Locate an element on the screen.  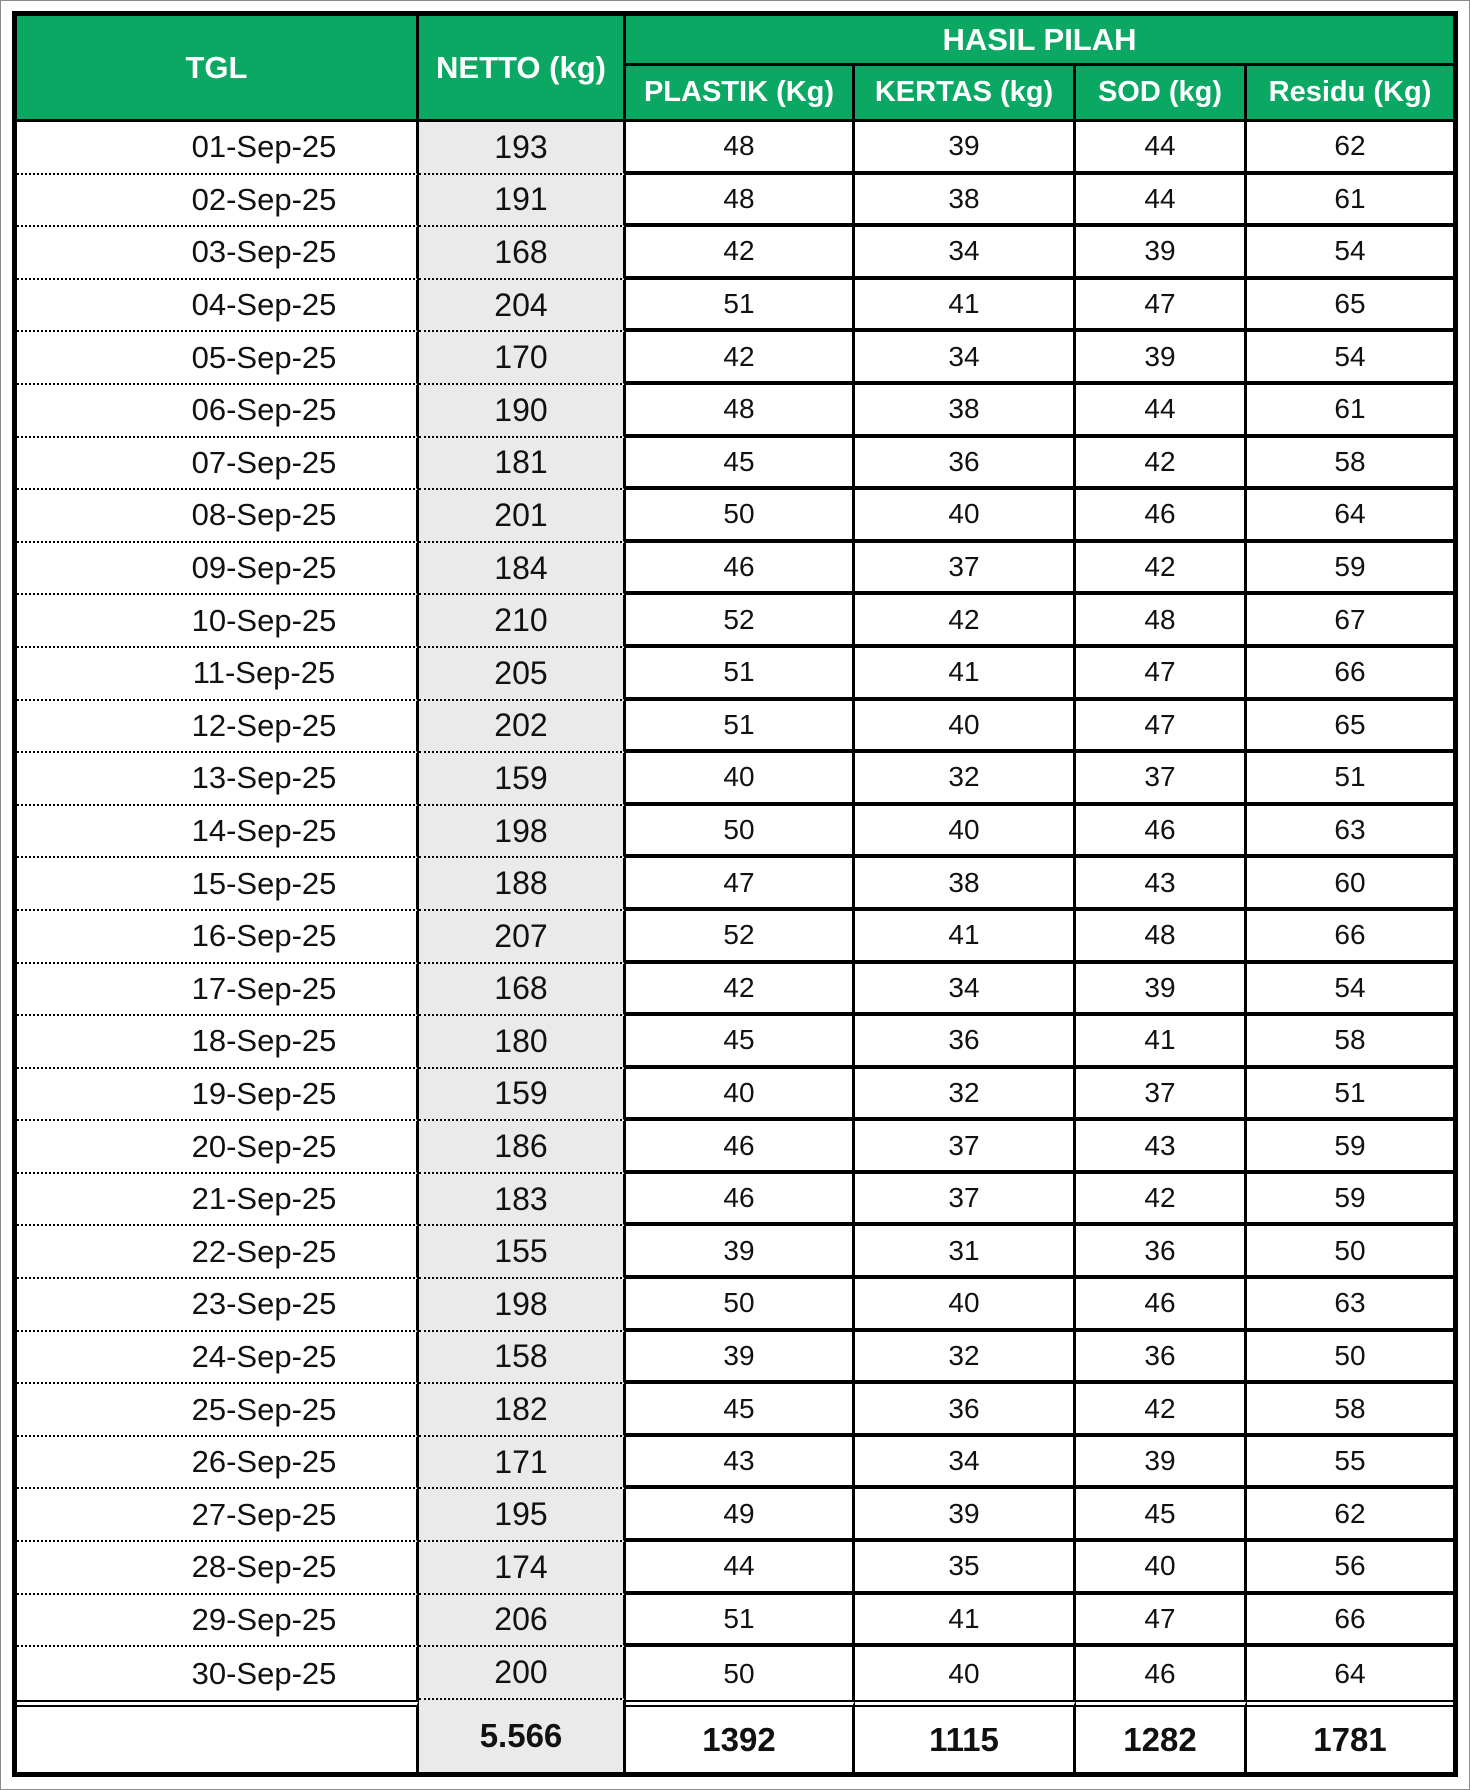
netto-cell: 182 is located at coordinates (522, 1410).